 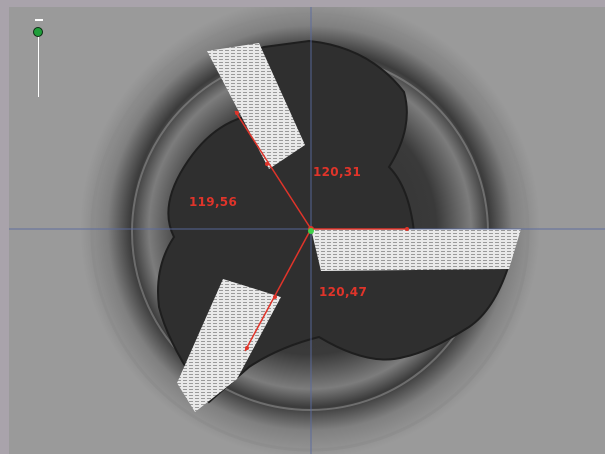 What do you see at coordinates (213, 202) in the screenshot?
I see `angle-label-left: 119,56` at bounding box center [213, 202].